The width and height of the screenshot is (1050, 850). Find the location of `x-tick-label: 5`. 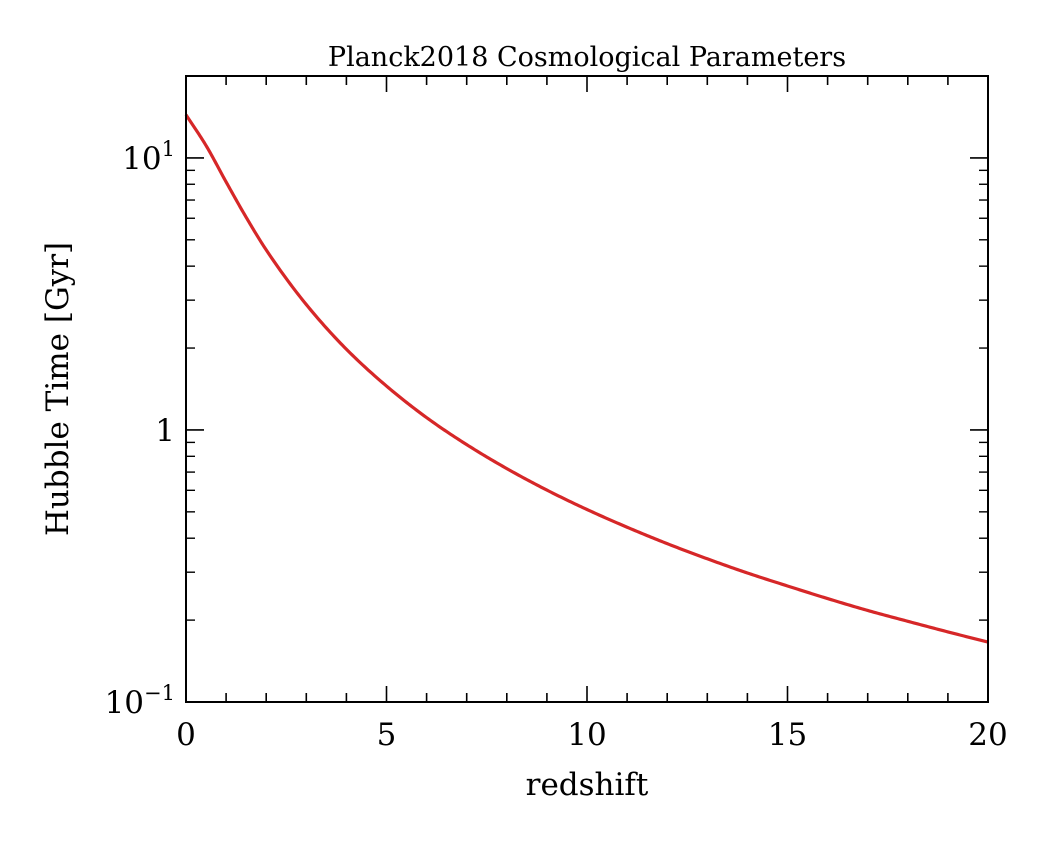

x-tick-label: 5 is located at coordinates (387, 735).